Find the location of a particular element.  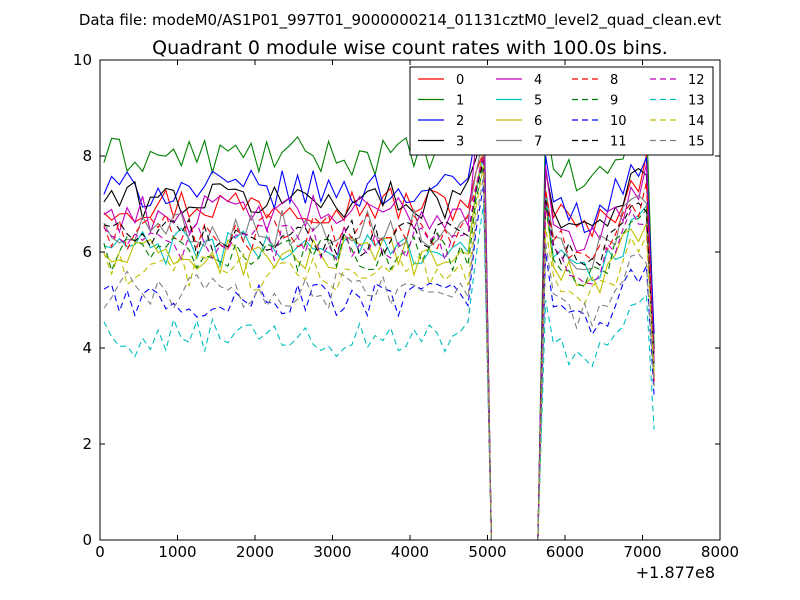

legend-label-8: 8 is located at coordinates (614, 80).